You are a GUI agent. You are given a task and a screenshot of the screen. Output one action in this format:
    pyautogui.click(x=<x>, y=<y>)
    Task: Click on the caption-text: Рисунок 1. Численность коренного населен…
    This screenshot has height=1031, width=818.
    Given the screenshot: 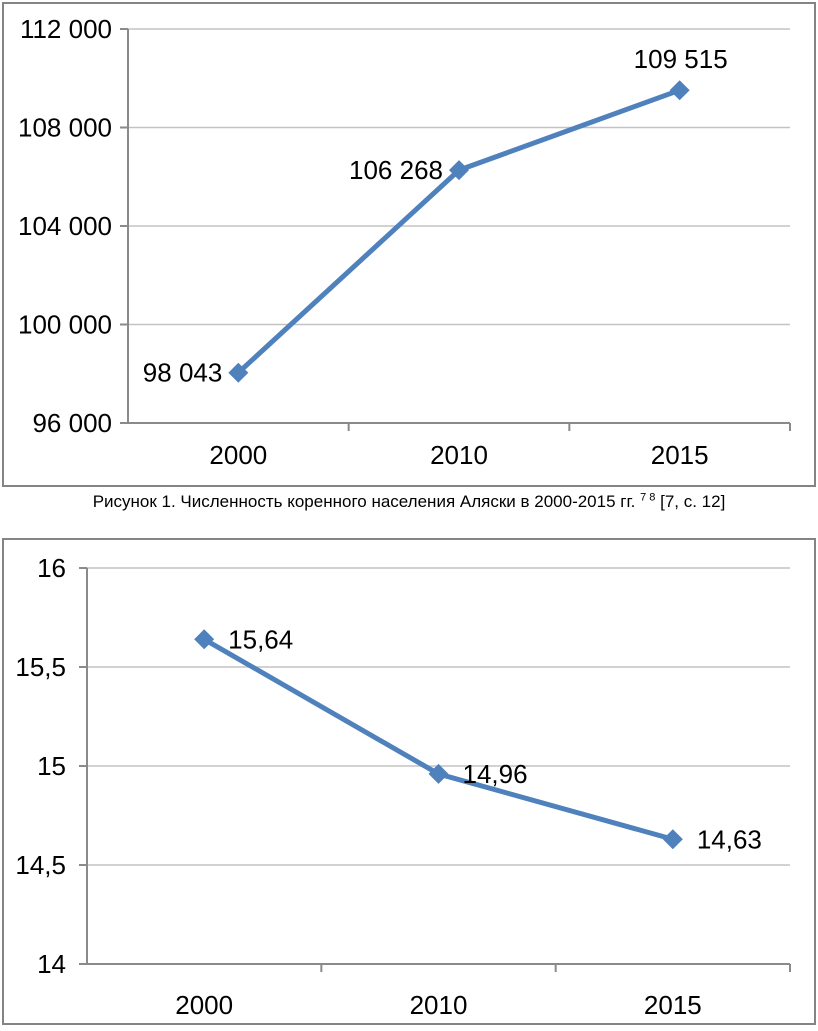 What is the action you would take?
    pyautogui.click(x=364, y=501)
    